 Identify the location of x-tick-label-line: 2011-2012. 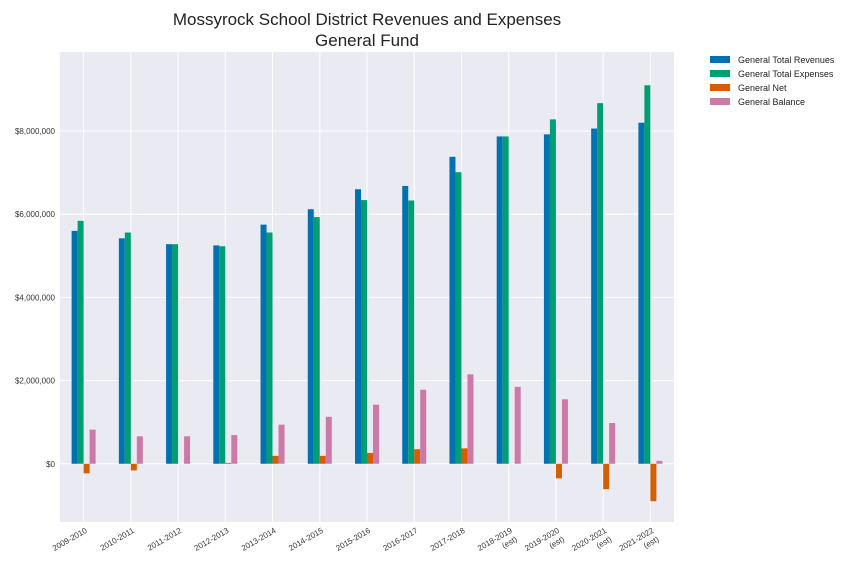
(165, 539).